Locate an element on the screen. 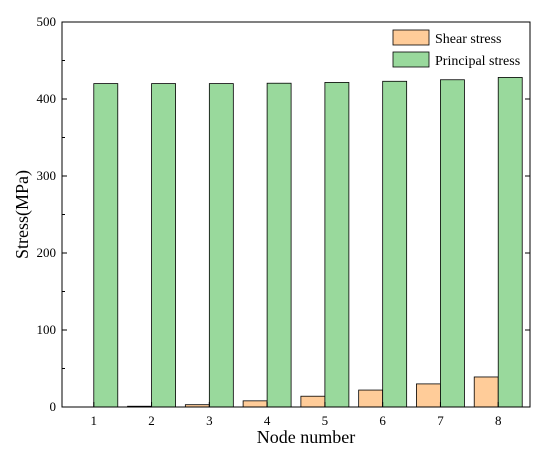  x-tick-label: 3 is located at coordinates (209, 420).